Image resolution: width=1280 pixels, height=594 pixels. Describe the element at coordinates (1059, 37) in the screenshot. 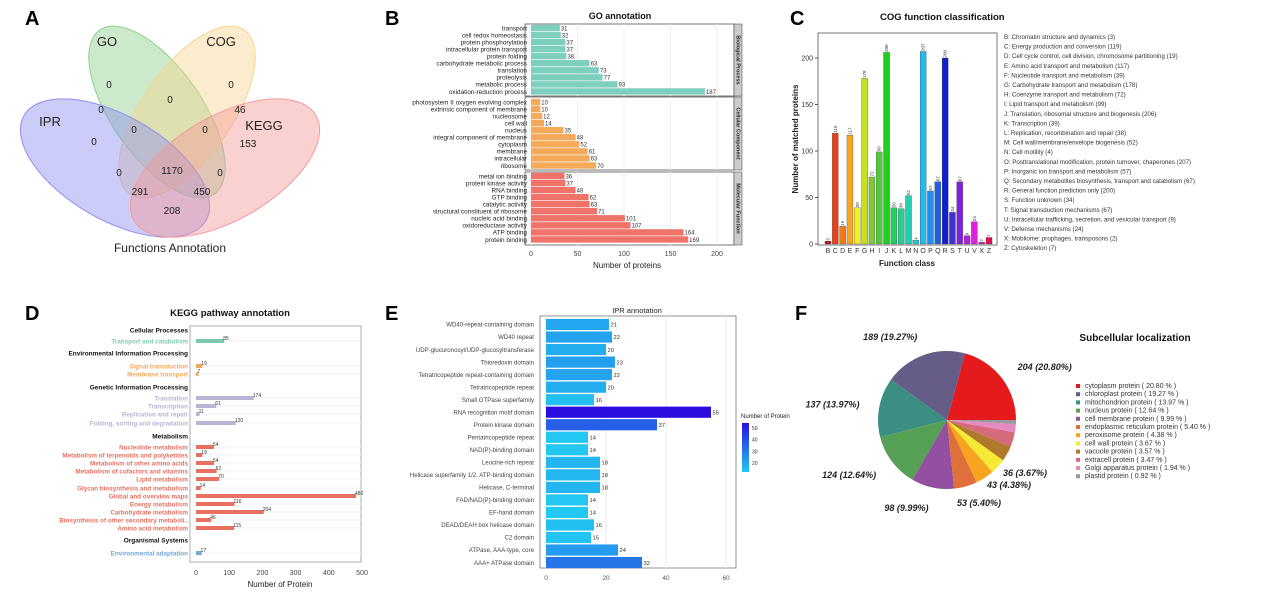

I see `cog-legend-item: B: Chromatin structure and dynamics (3)` at that location.